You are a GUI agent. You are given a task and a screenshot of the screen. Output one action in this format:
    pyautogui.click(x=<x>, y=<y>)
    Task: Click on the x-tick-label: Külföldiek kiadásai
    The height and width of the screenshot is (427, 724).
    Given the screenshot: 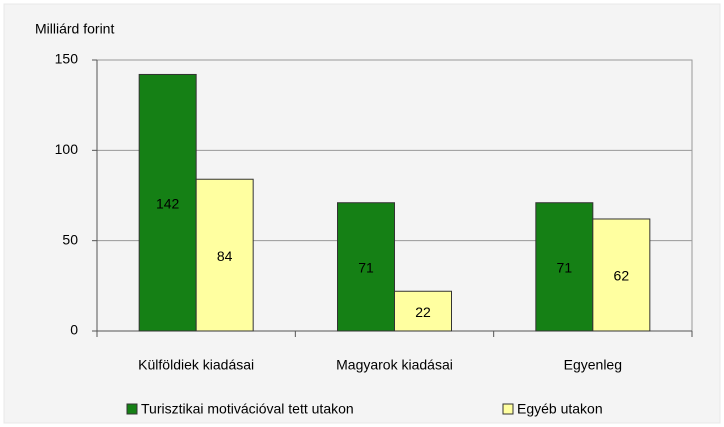 What is the action you would take?
    pyautogui.click(x=196, y=365)
    